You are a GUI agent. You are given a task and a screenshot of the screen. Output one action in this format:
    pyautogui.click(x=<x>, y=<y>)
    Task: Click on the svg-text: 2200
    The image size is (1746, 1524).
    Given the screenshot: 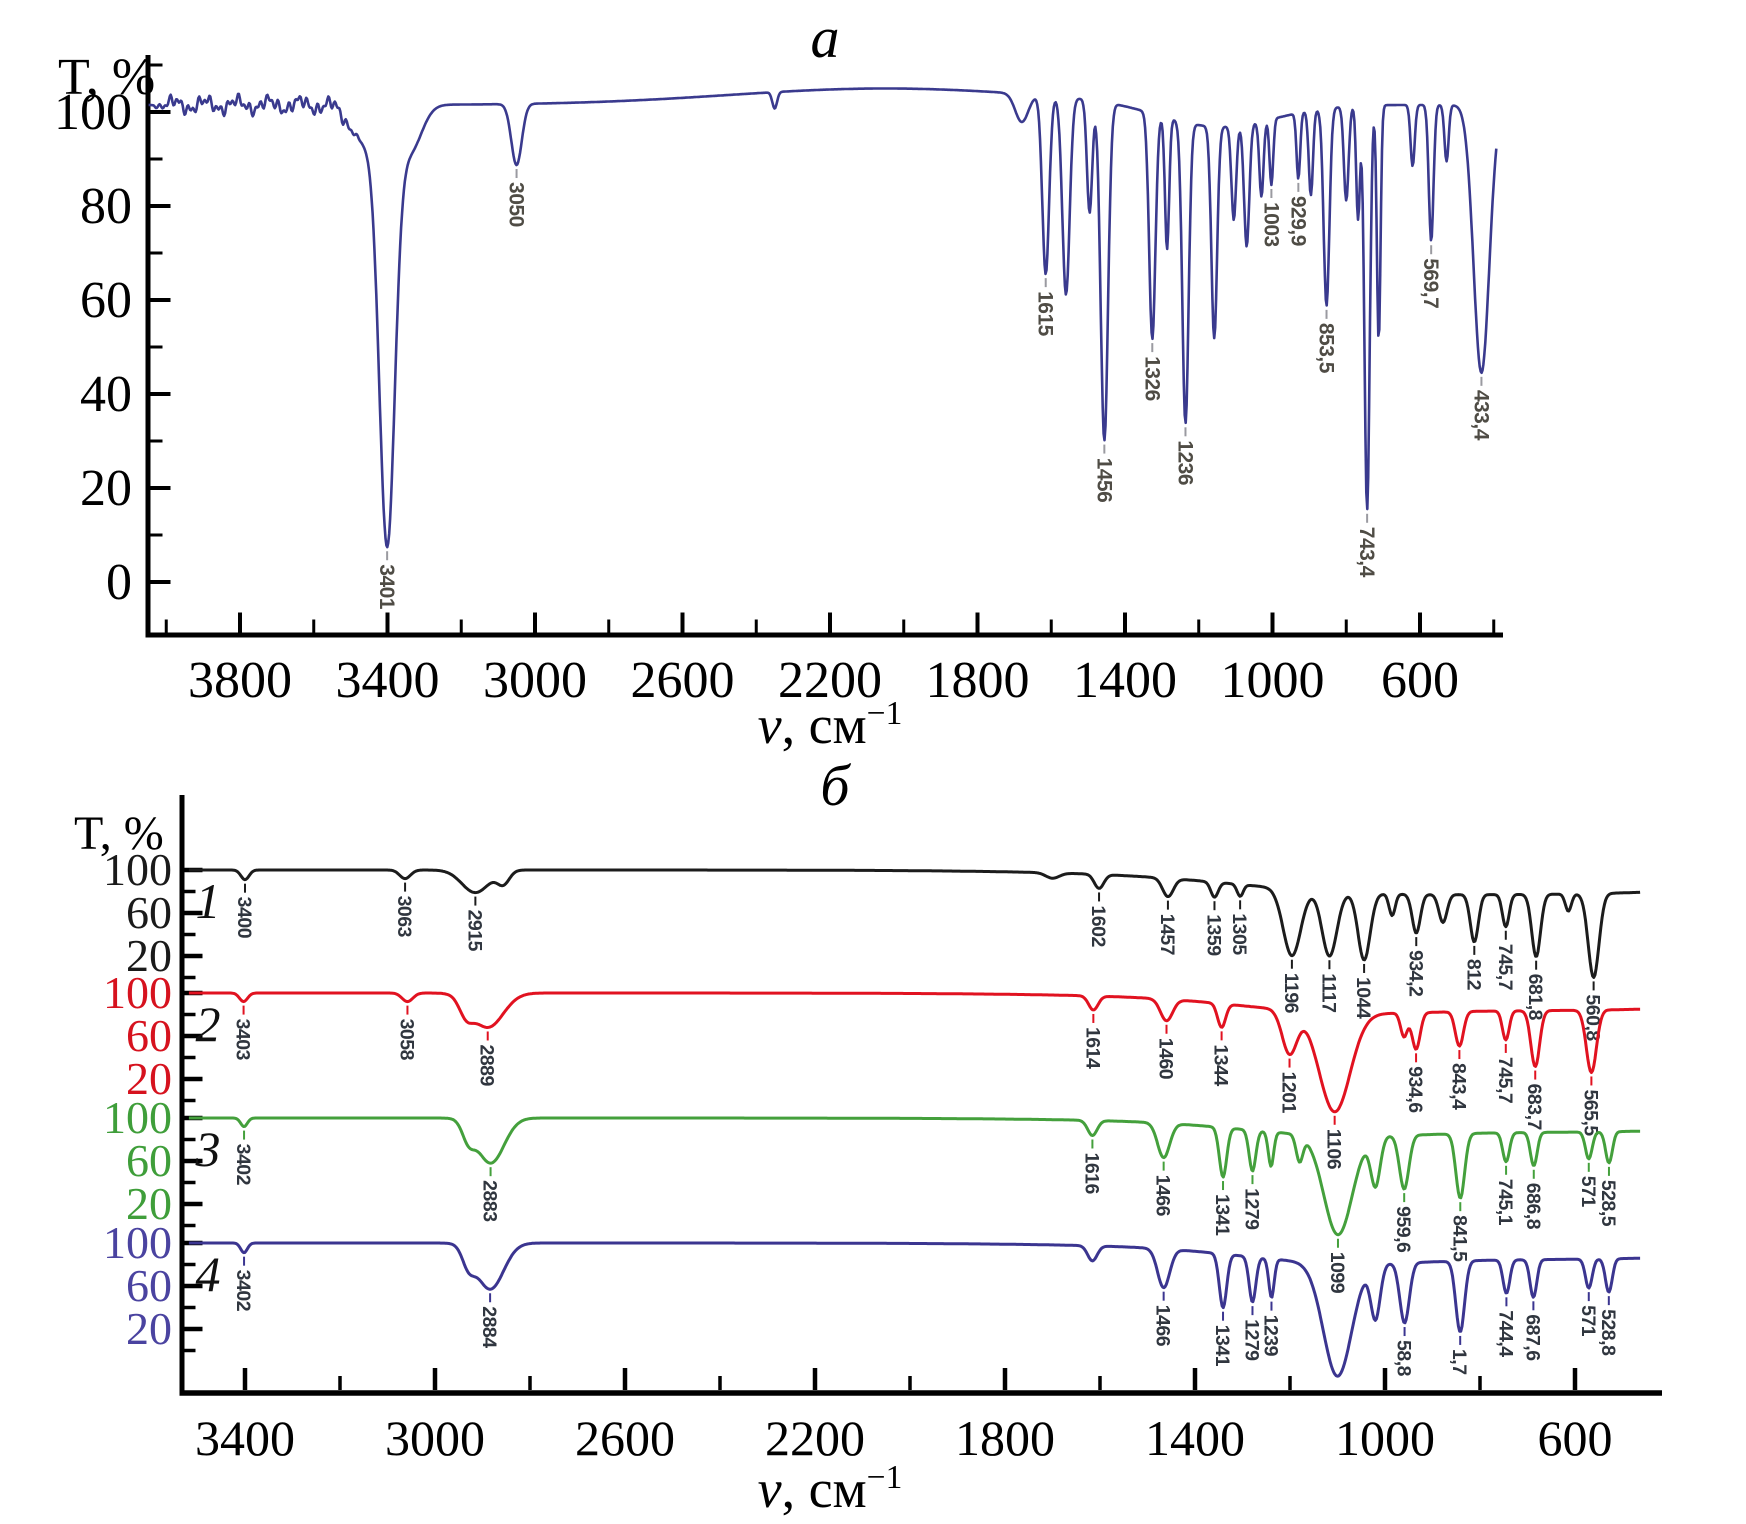 What is the action you would take?
    pyautogui.click(x=830, y=680)
    